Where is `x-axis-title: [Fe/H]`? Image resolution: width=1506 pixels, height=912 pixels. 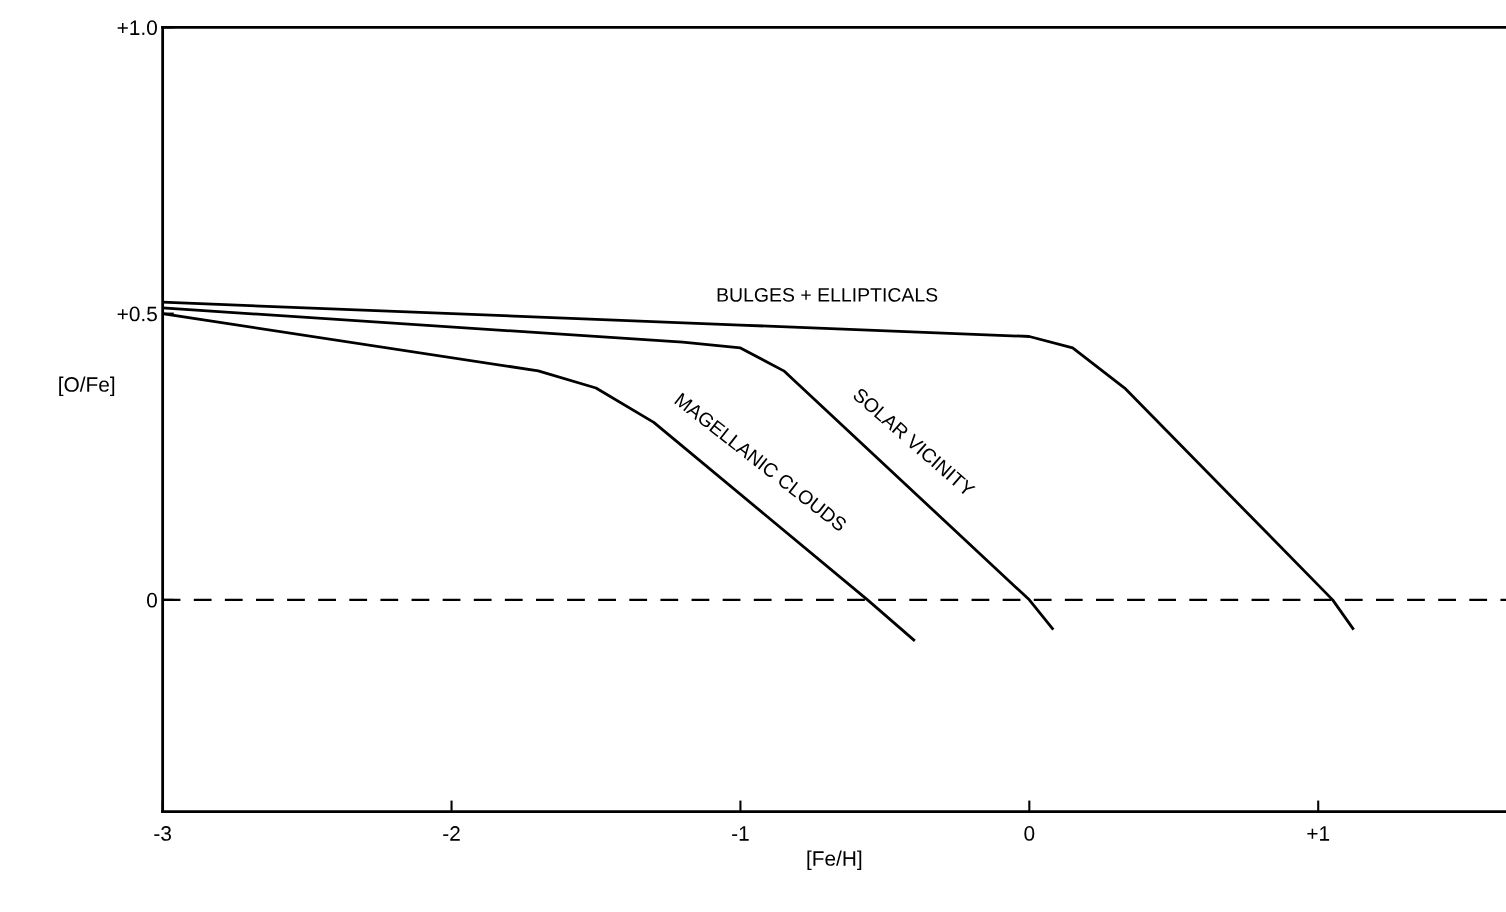 x-axis-title: [Fe/H] is located at coordinates (834, 860).